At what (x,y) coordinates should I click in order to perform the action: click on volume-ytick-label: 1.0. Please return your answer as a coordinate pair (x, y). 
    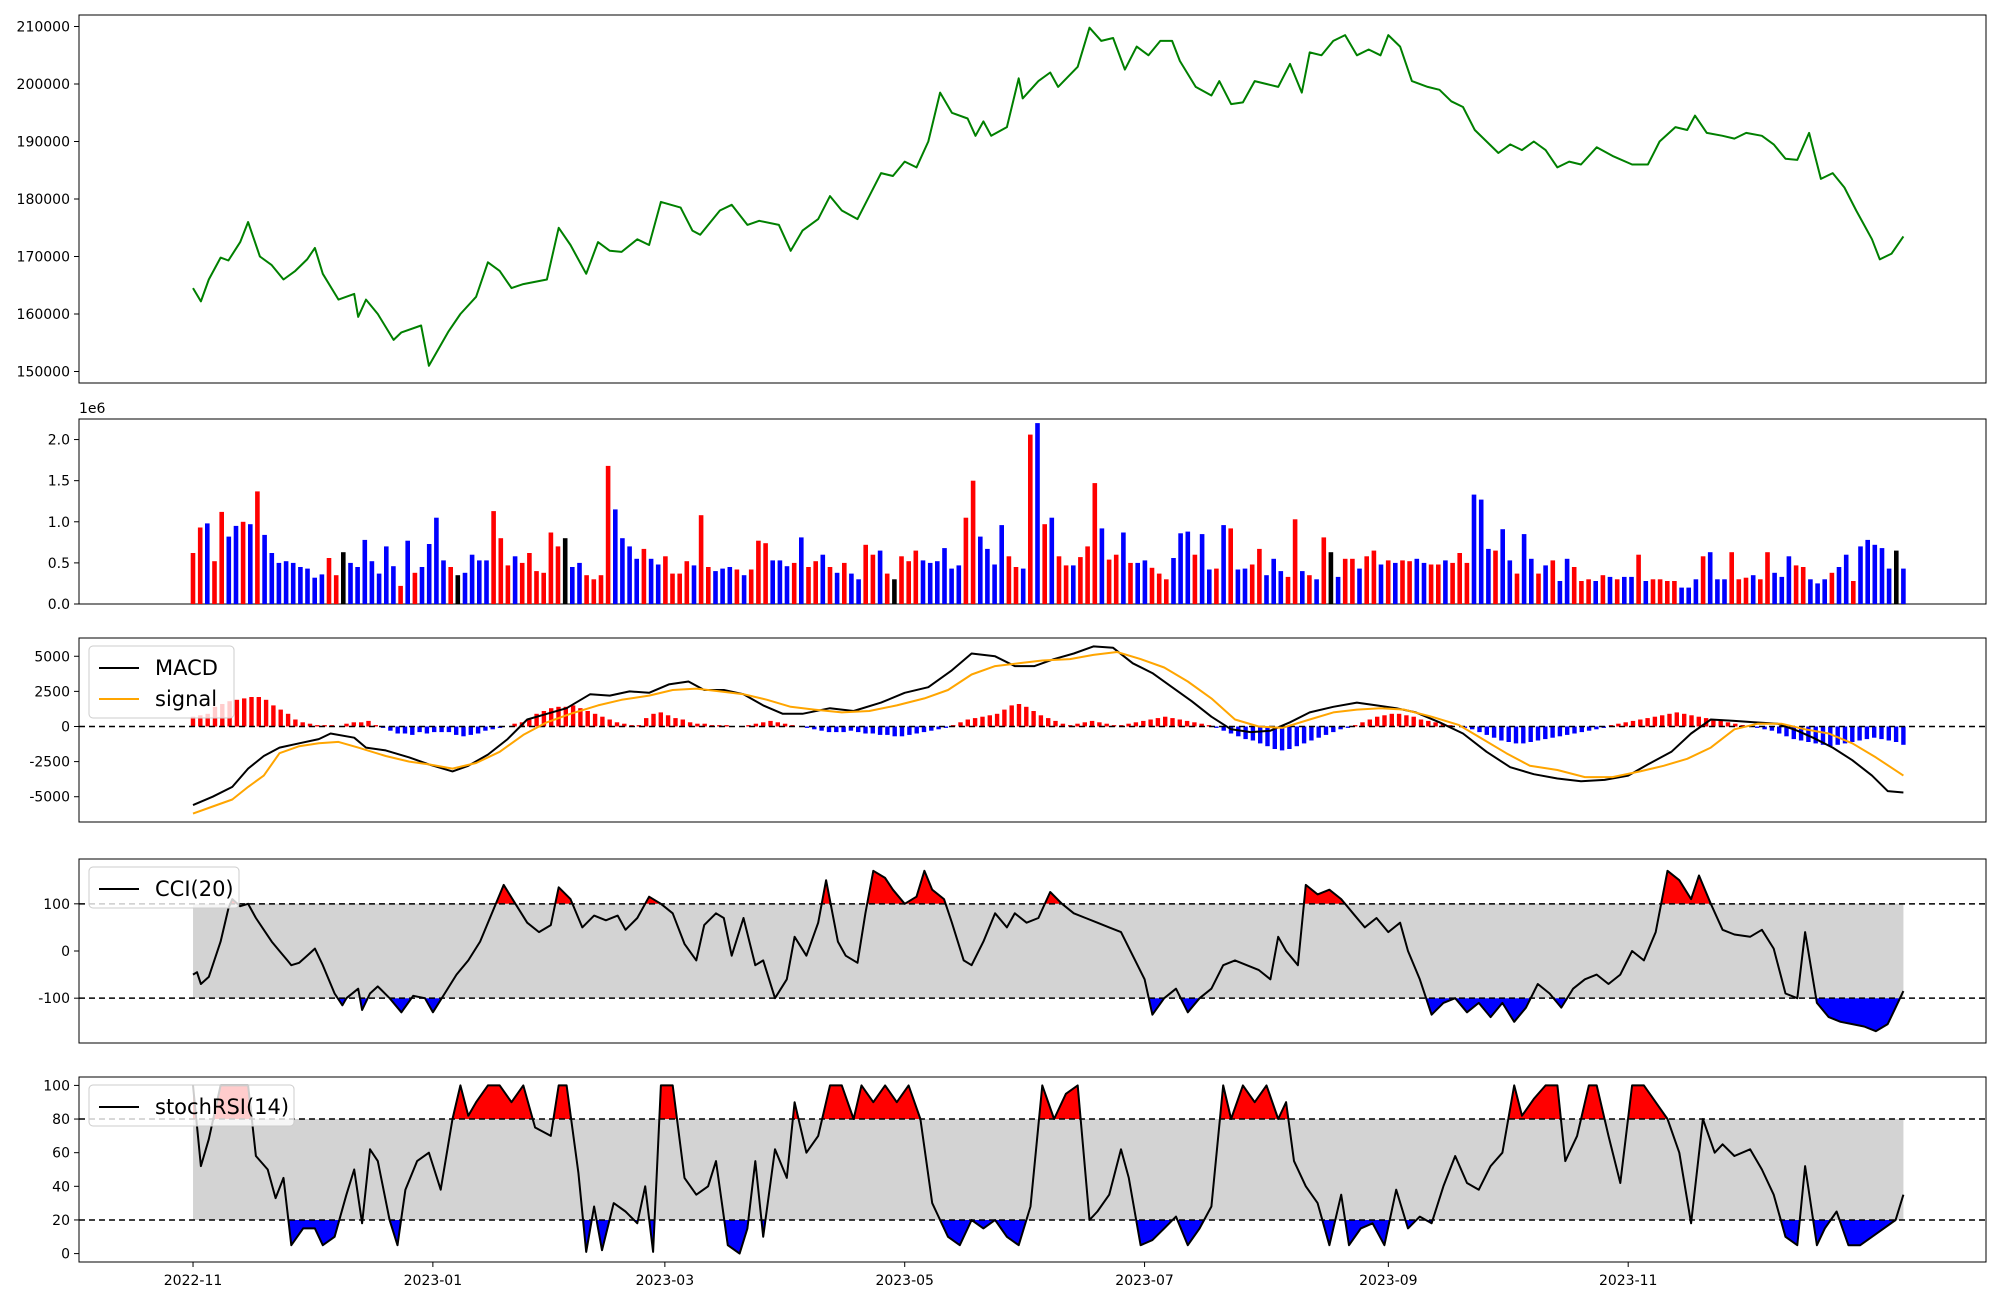
    Looking at the image, I should click on (59, 523).